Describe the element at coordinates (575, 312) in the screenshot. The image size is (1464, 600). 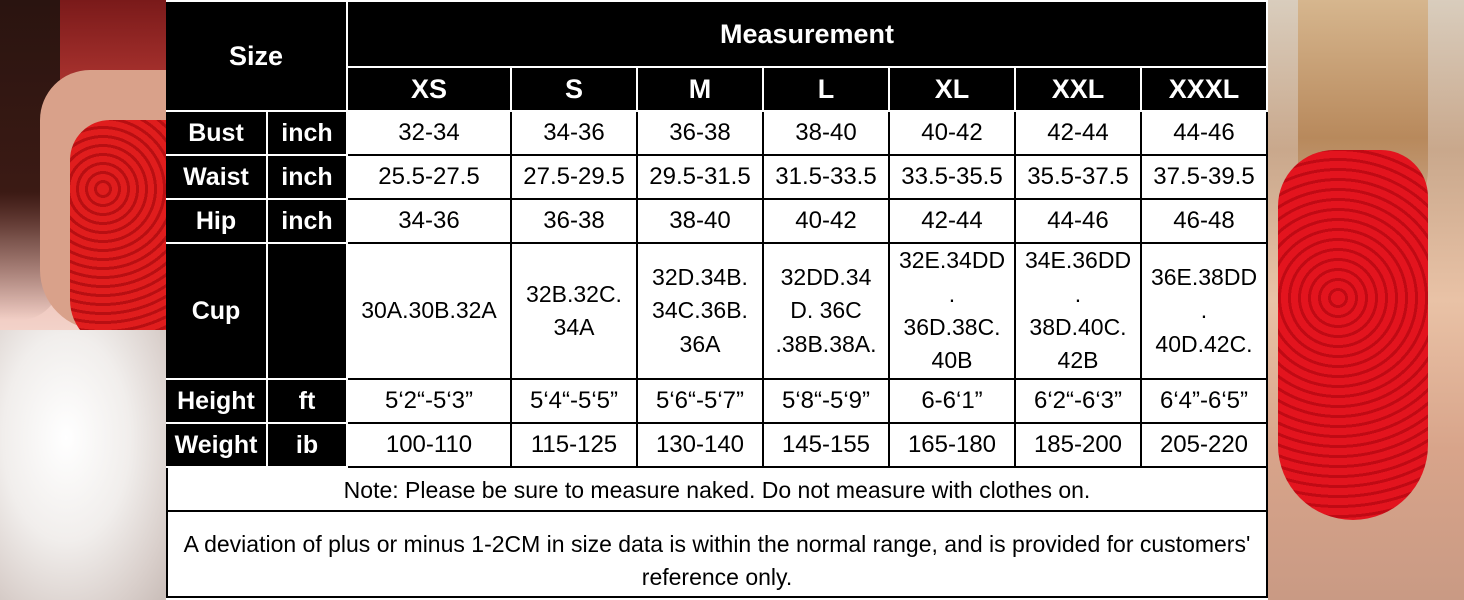
I see `cell-cup-s: 32B.32C. 34A` at that location.